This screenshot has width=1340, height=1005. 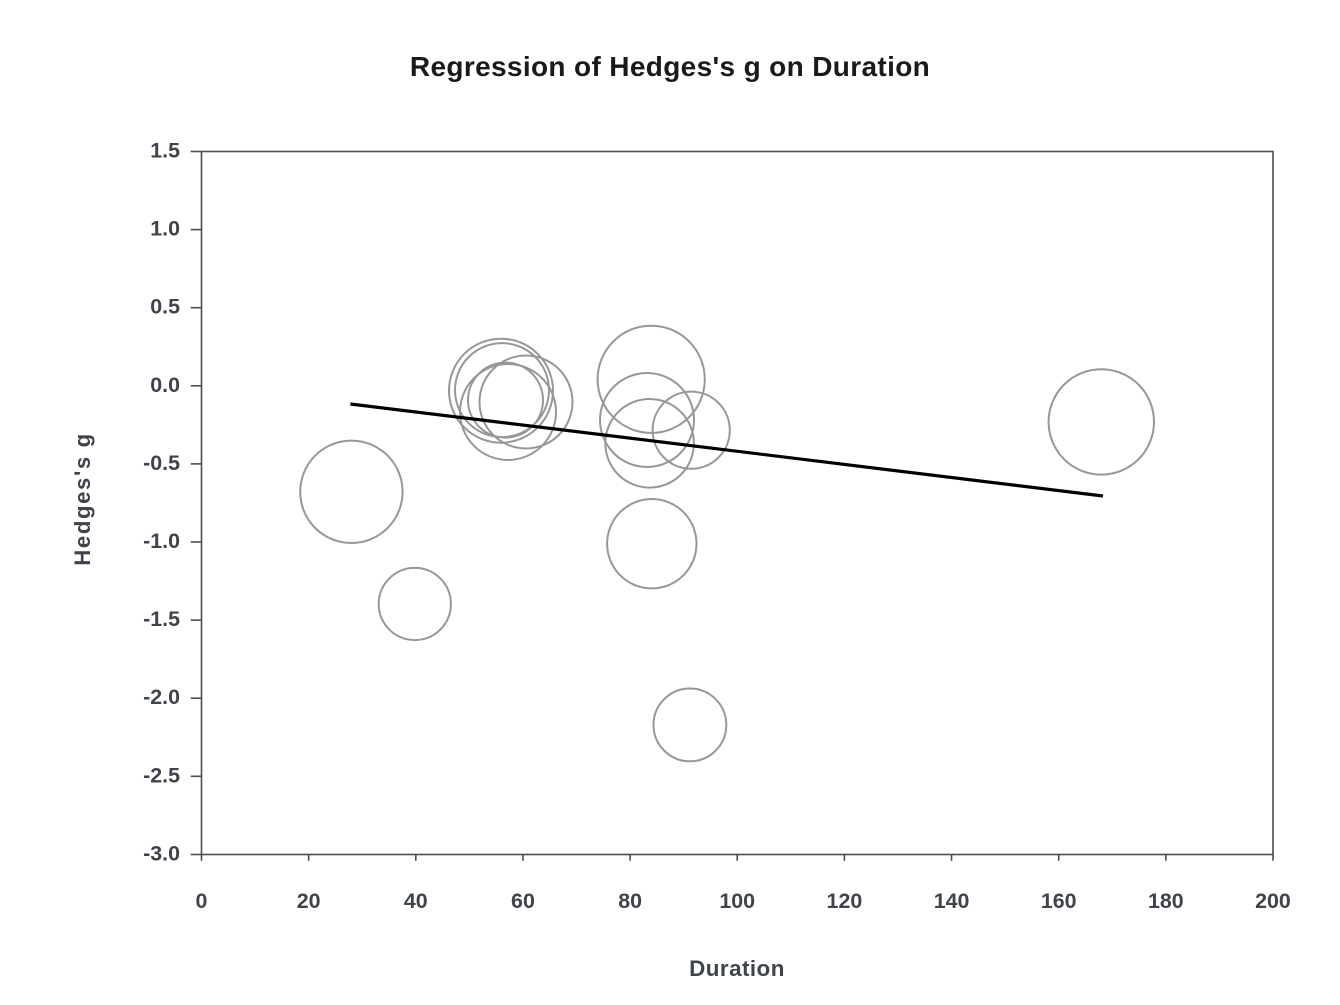 What do you see at coordinates (161, 697) in the screenshot?
I see `svg-text: -2.0` at bounding box center [161, 697].